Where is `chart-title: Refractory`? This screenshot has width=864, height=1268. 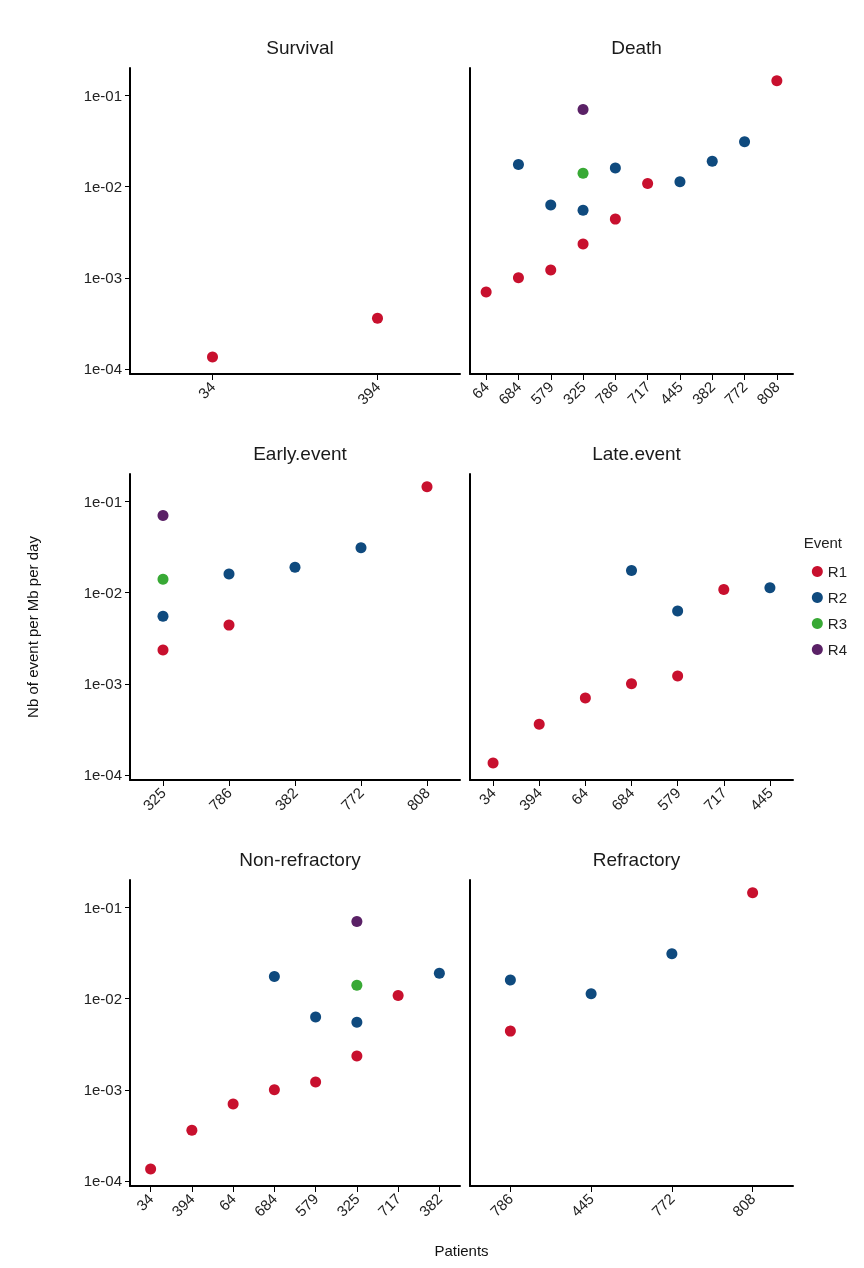
chart-title: Refractory is located at coordinates (636, 859).